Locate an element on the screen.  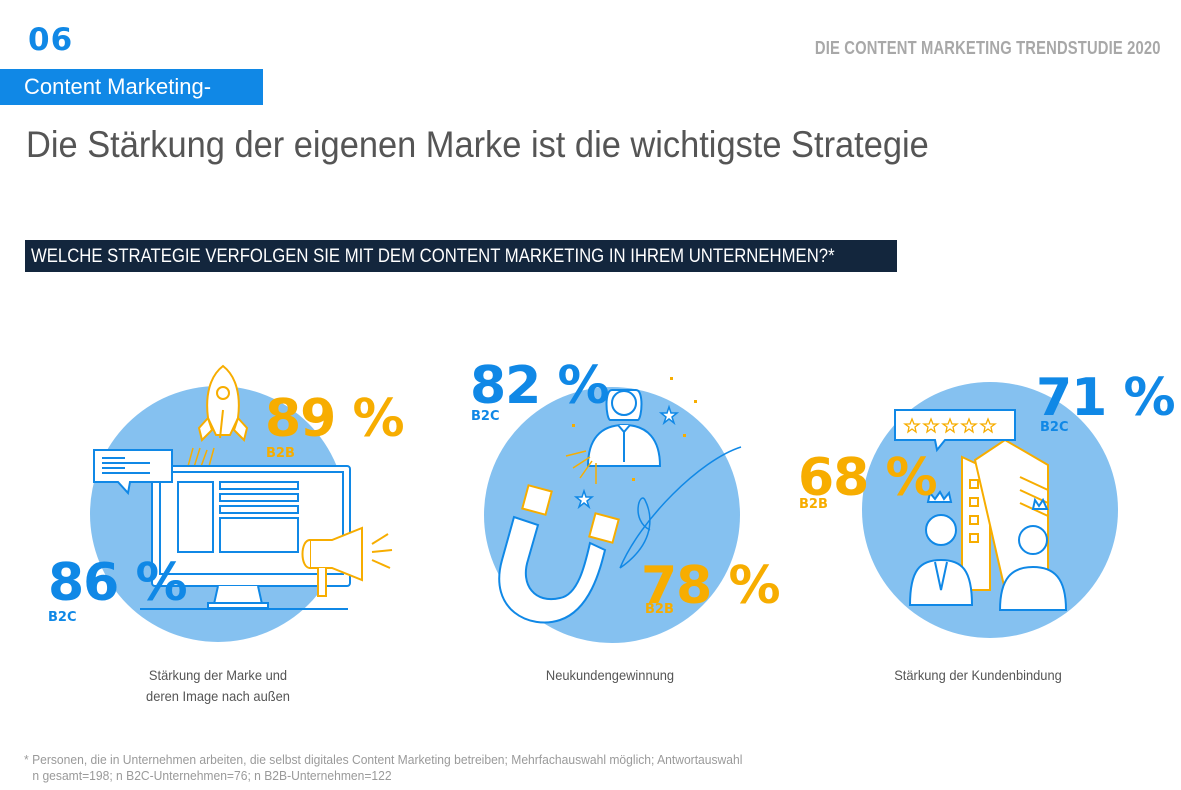
caption-line: deren Image nach außen is located at coordinates (218, 696).